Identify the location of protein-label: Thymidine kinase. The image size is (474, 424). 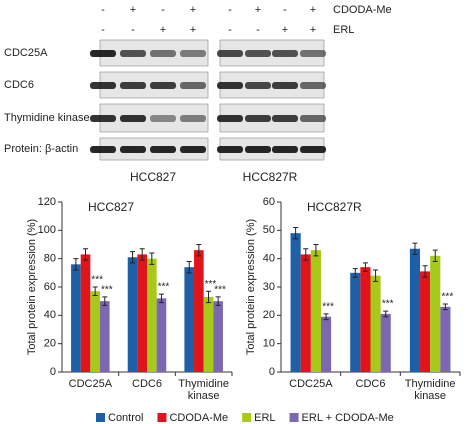
(47, 118).